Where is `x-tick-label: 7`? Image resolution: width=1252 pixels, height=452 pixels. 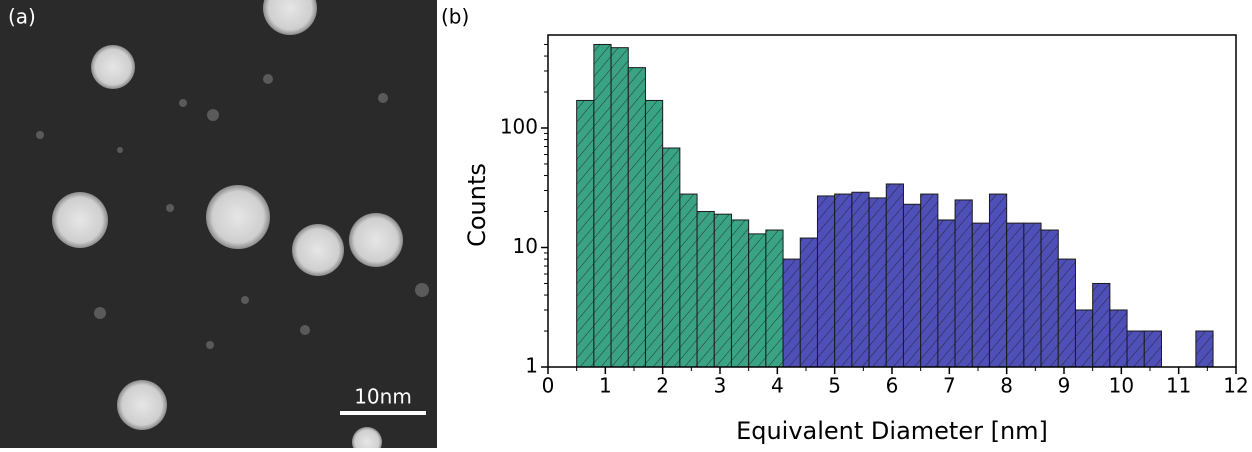 x-tick-label: 7 is located at coordinates (949, 386).